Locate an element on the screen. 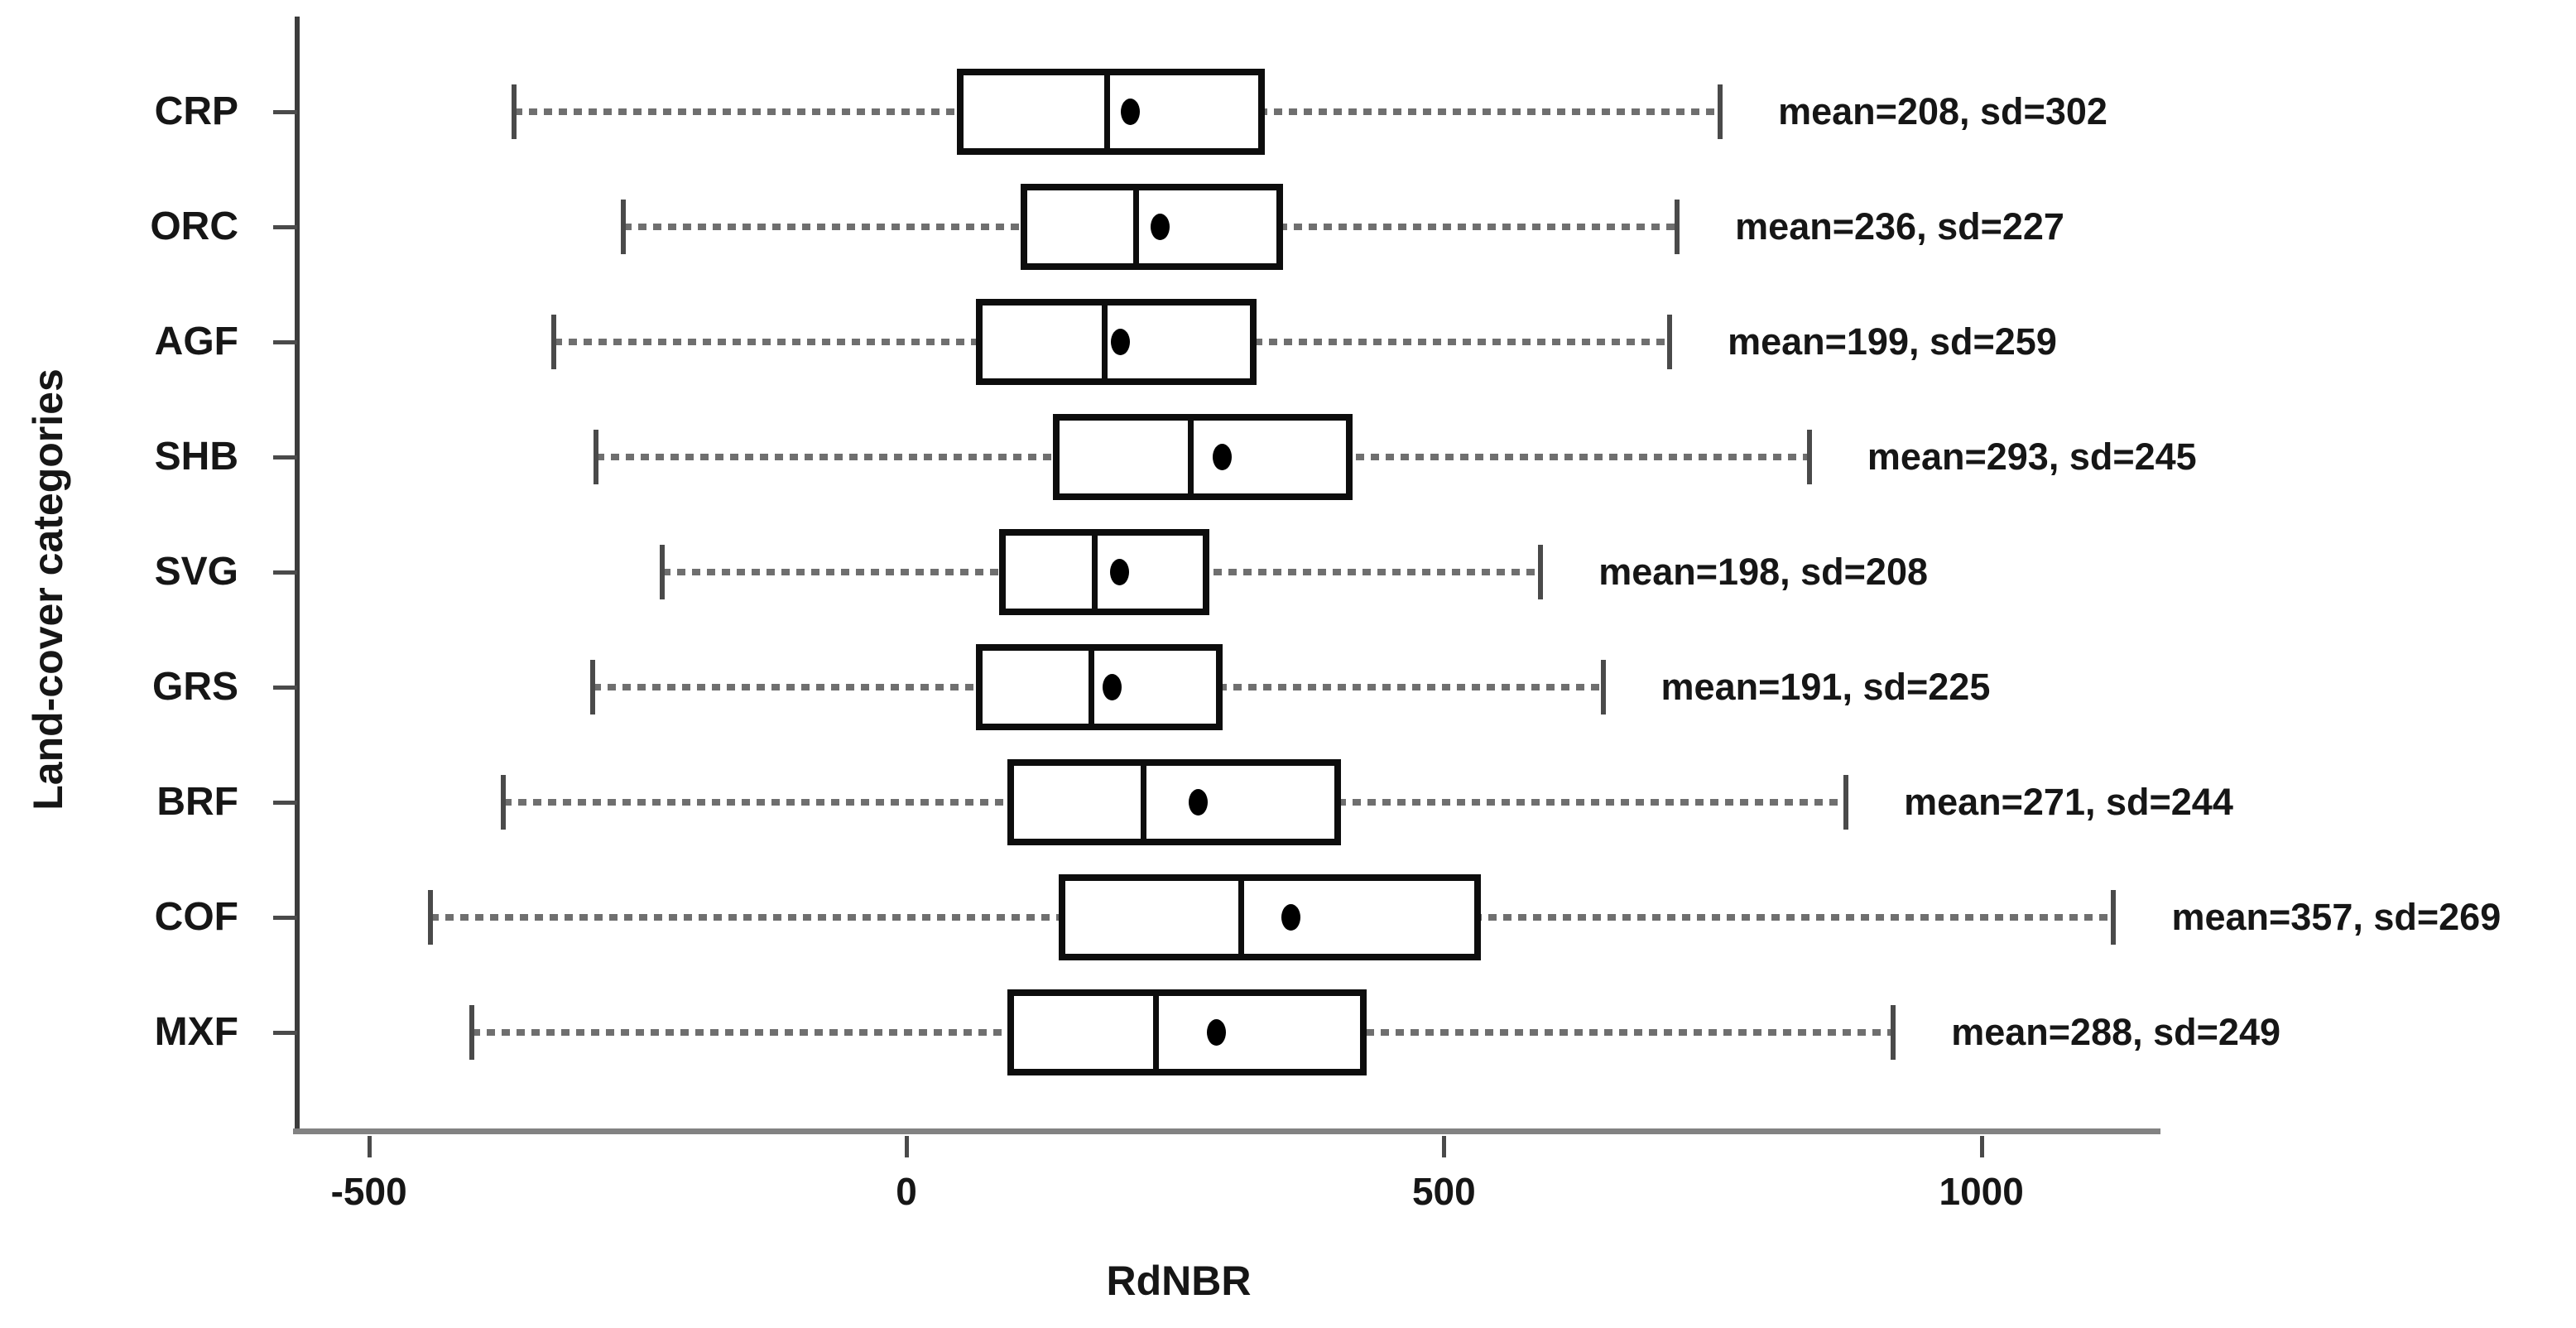  annotation-label: mean=357, sd=269 is located at coordinates (2336, 917).